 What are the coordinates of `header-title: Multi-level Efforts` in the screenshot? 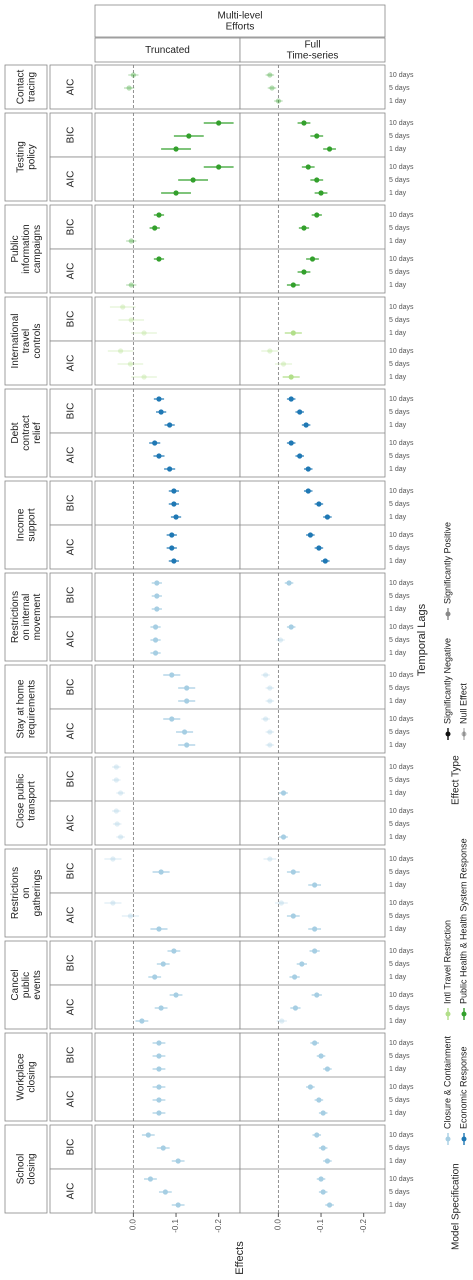 It's located at (239, 21).